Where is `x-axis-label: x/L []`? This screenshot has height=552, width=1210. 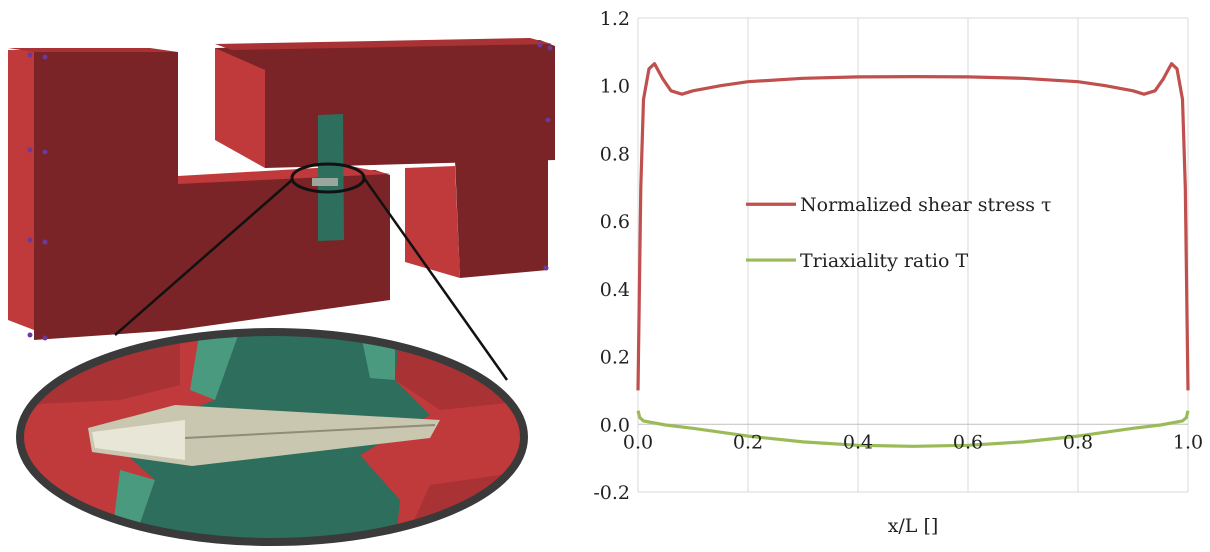 x-axis-label: x/L [] is located at coordinates (913, 526).